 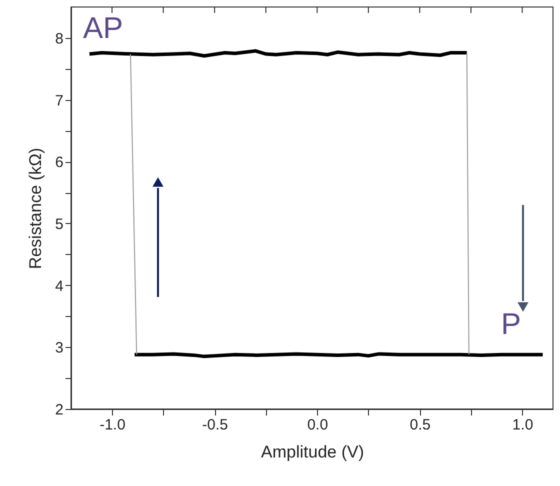 What do you see at coordinates (59, 410) in the screenshot?
I see `y-tick-label: 2` at bounding box center [59, 410].